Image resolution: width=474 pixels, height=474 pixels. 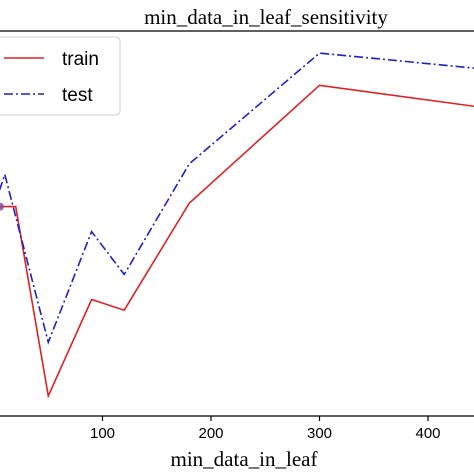 I want to click on x-tick-label: 200, so click(x=210, y=433).